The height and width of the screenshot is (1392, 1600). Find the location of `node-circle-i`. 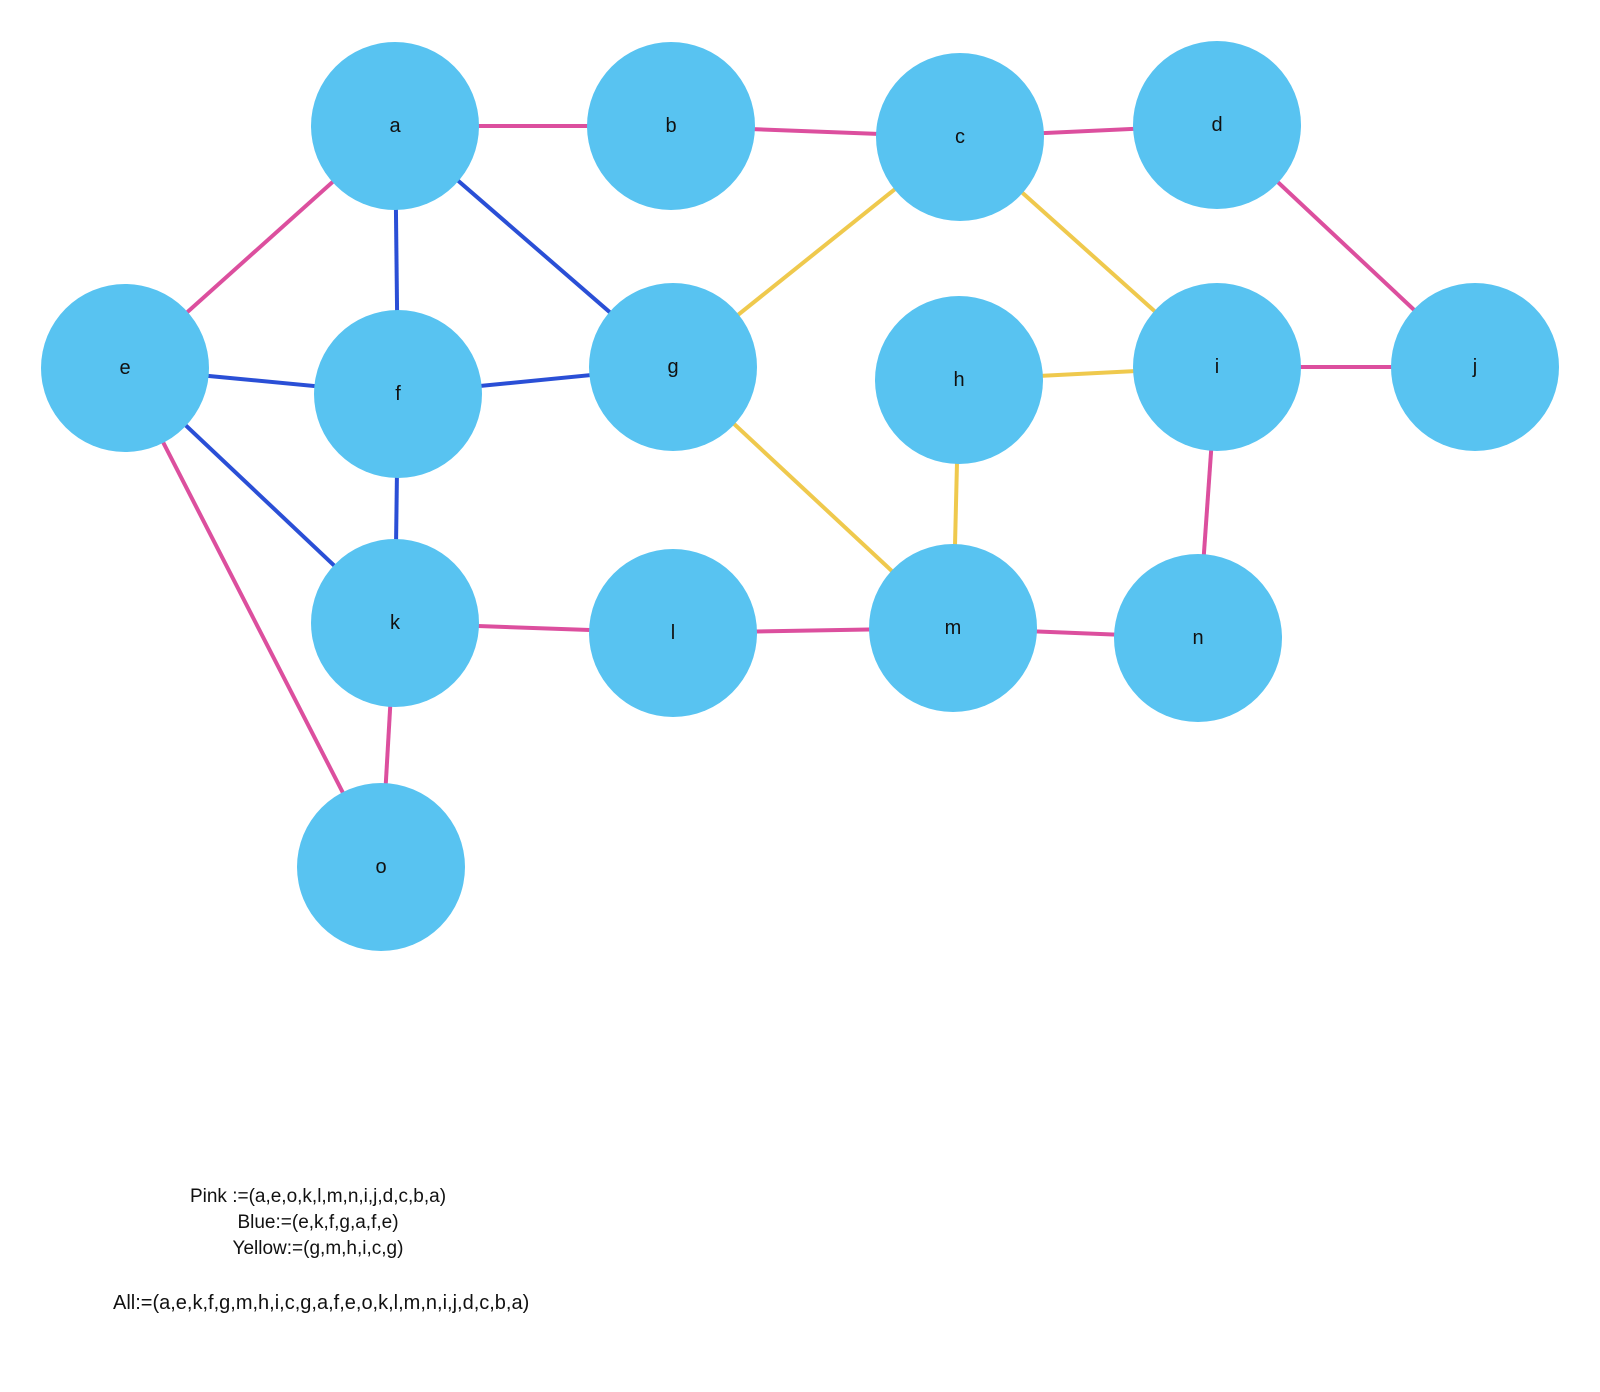

node-circle-i is located at coordinates (1217, 367).